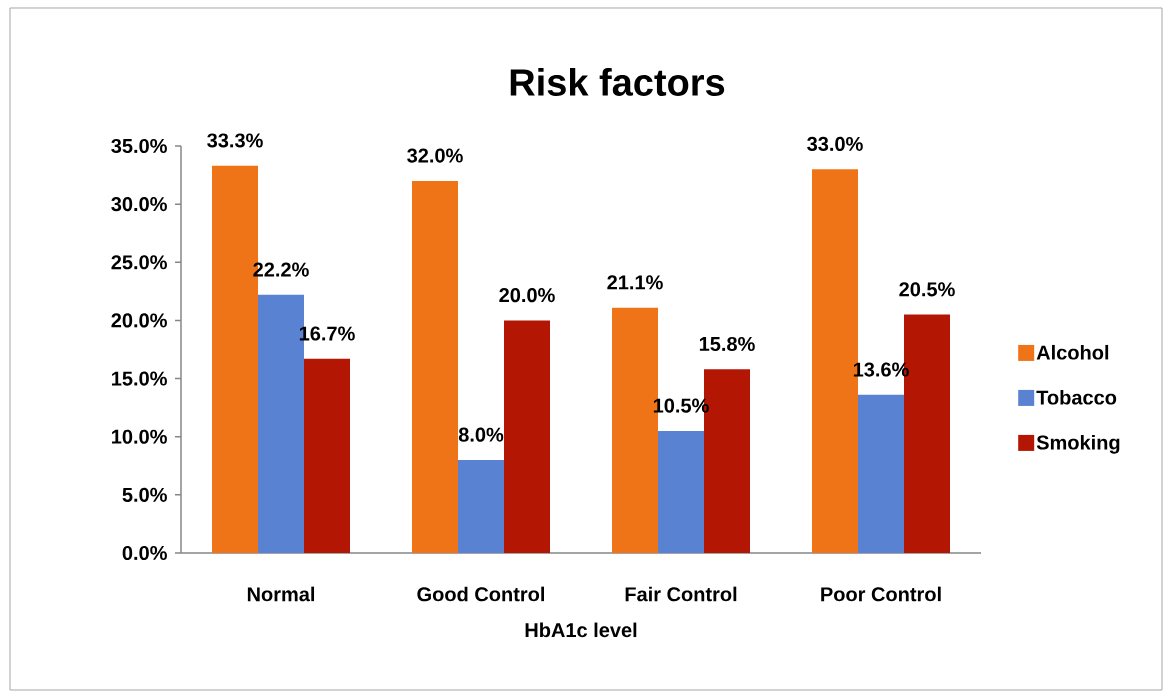 The image size is (1165, 693). What do you see at coordinates (139, 436) in the screenshot?
I see `y-tick-label: 10.0%` at bounding box center [139, 436].